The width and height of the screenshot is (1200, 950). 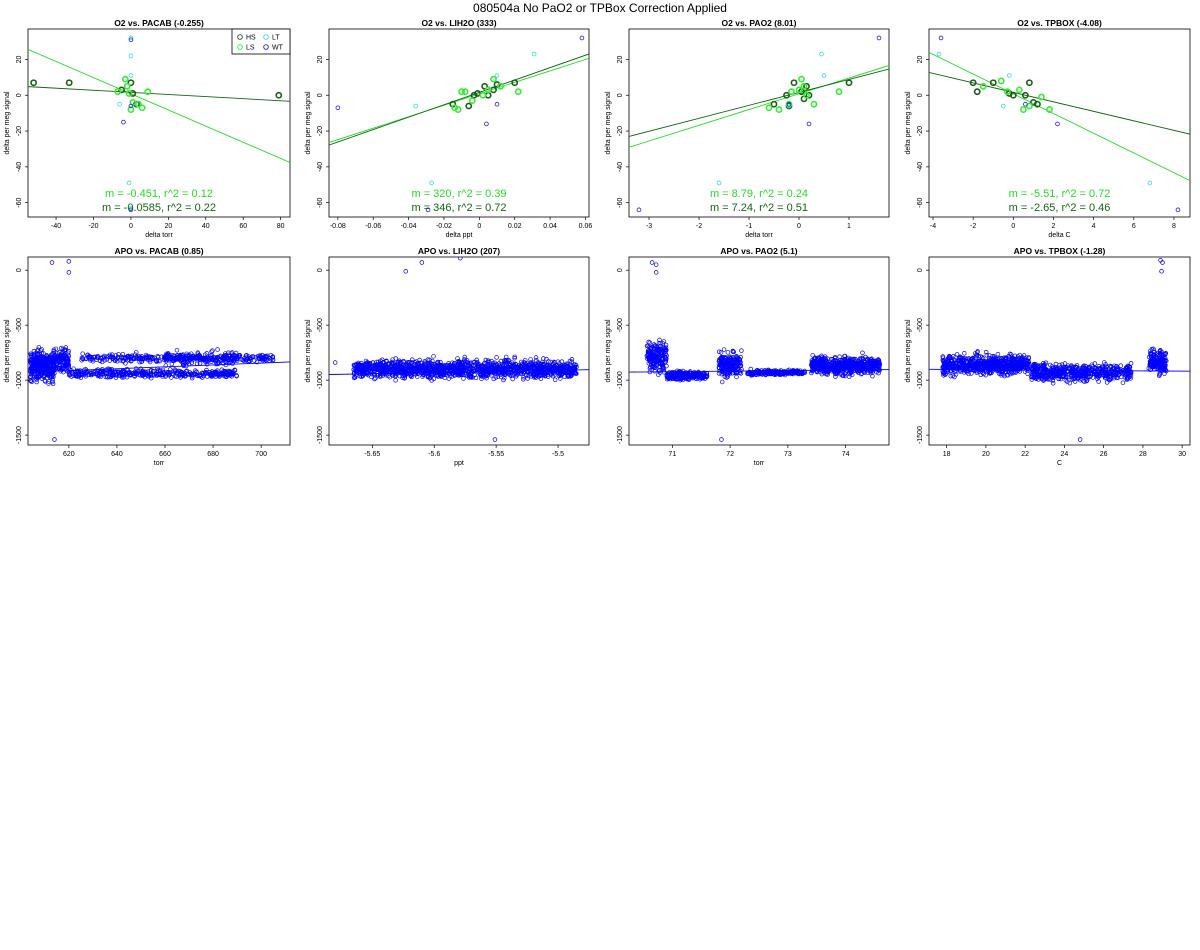 What do you see at coordinates (759, 106) in the screenshot?
I see `fit-line` at bounding box center [759, 106].